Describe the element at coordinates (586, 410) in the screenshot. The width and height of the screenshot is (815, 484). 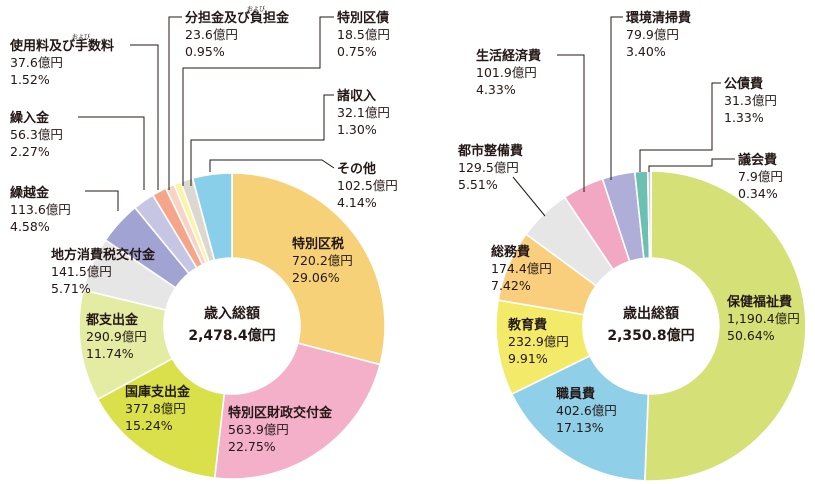
I see `slice-amount: 402.6億円` at that location.